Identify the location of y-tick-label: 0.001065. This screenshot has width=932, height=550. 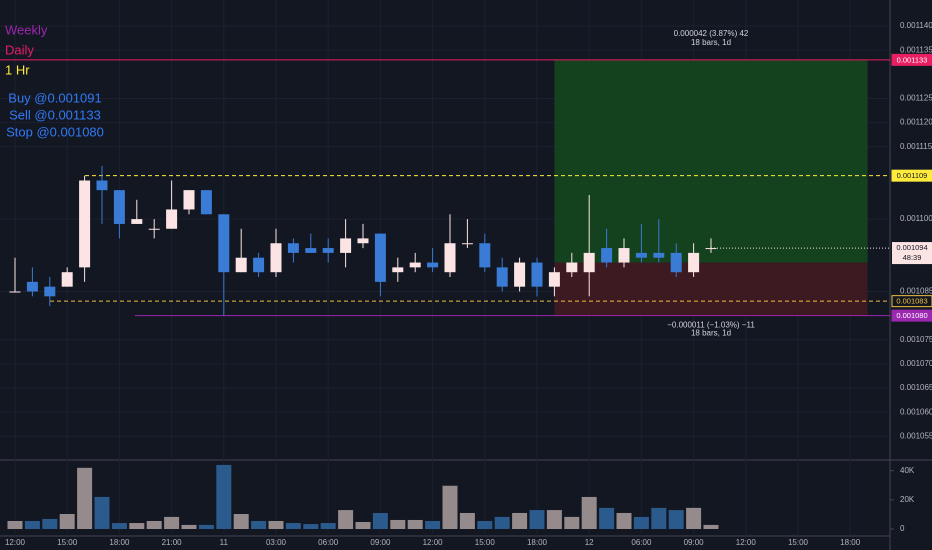
(916, 387).